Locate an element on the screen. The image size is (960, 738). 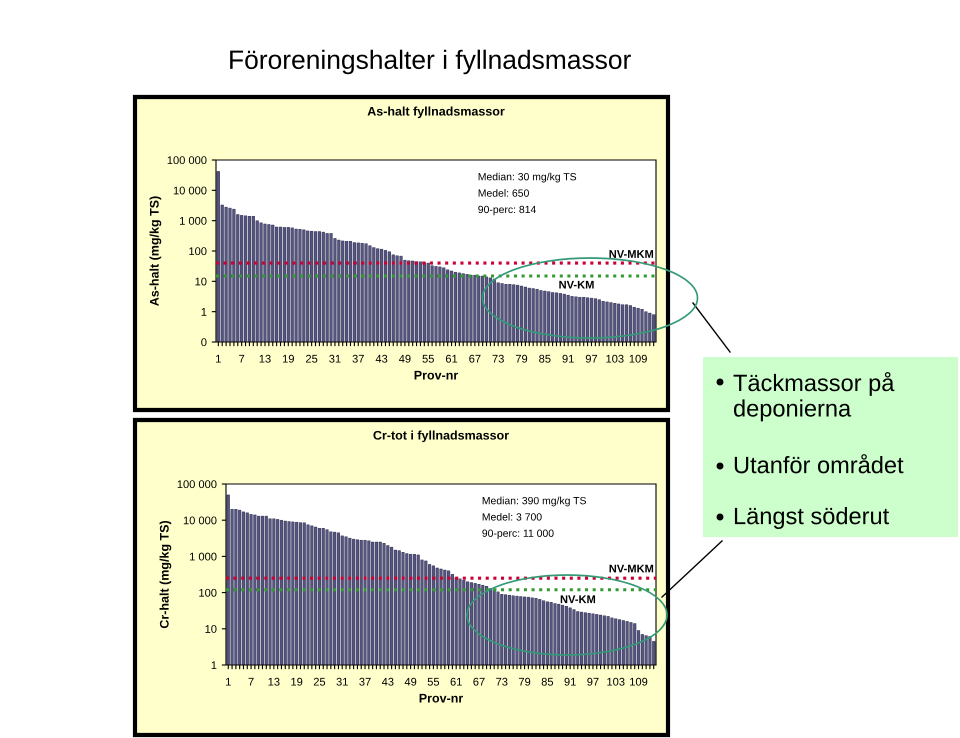
y-axis-title: Cr-halt (mg/kg TS) is located at coordinates (166, 574).